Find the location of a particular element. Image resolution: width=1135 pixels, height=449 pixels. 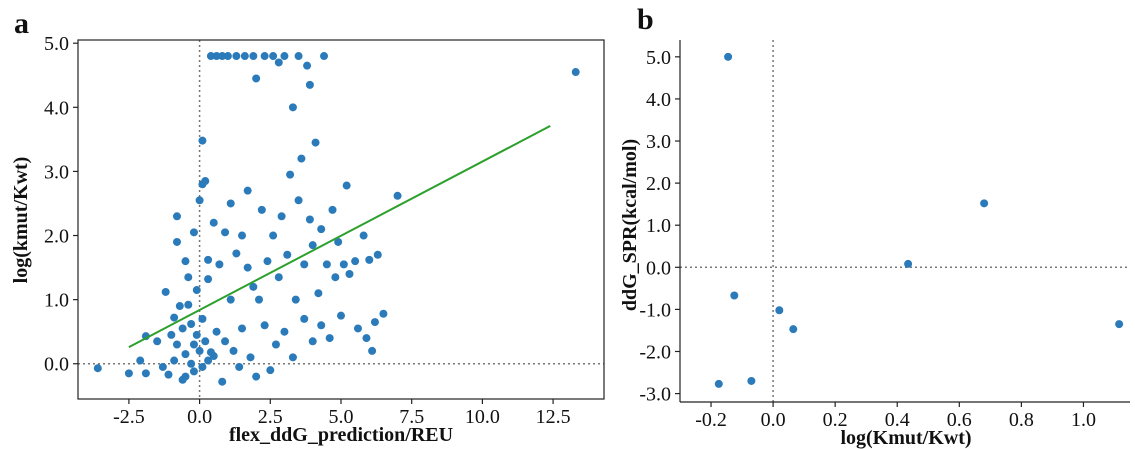

x-tick-label: 1.0 is located at coordinates (1083, 420).